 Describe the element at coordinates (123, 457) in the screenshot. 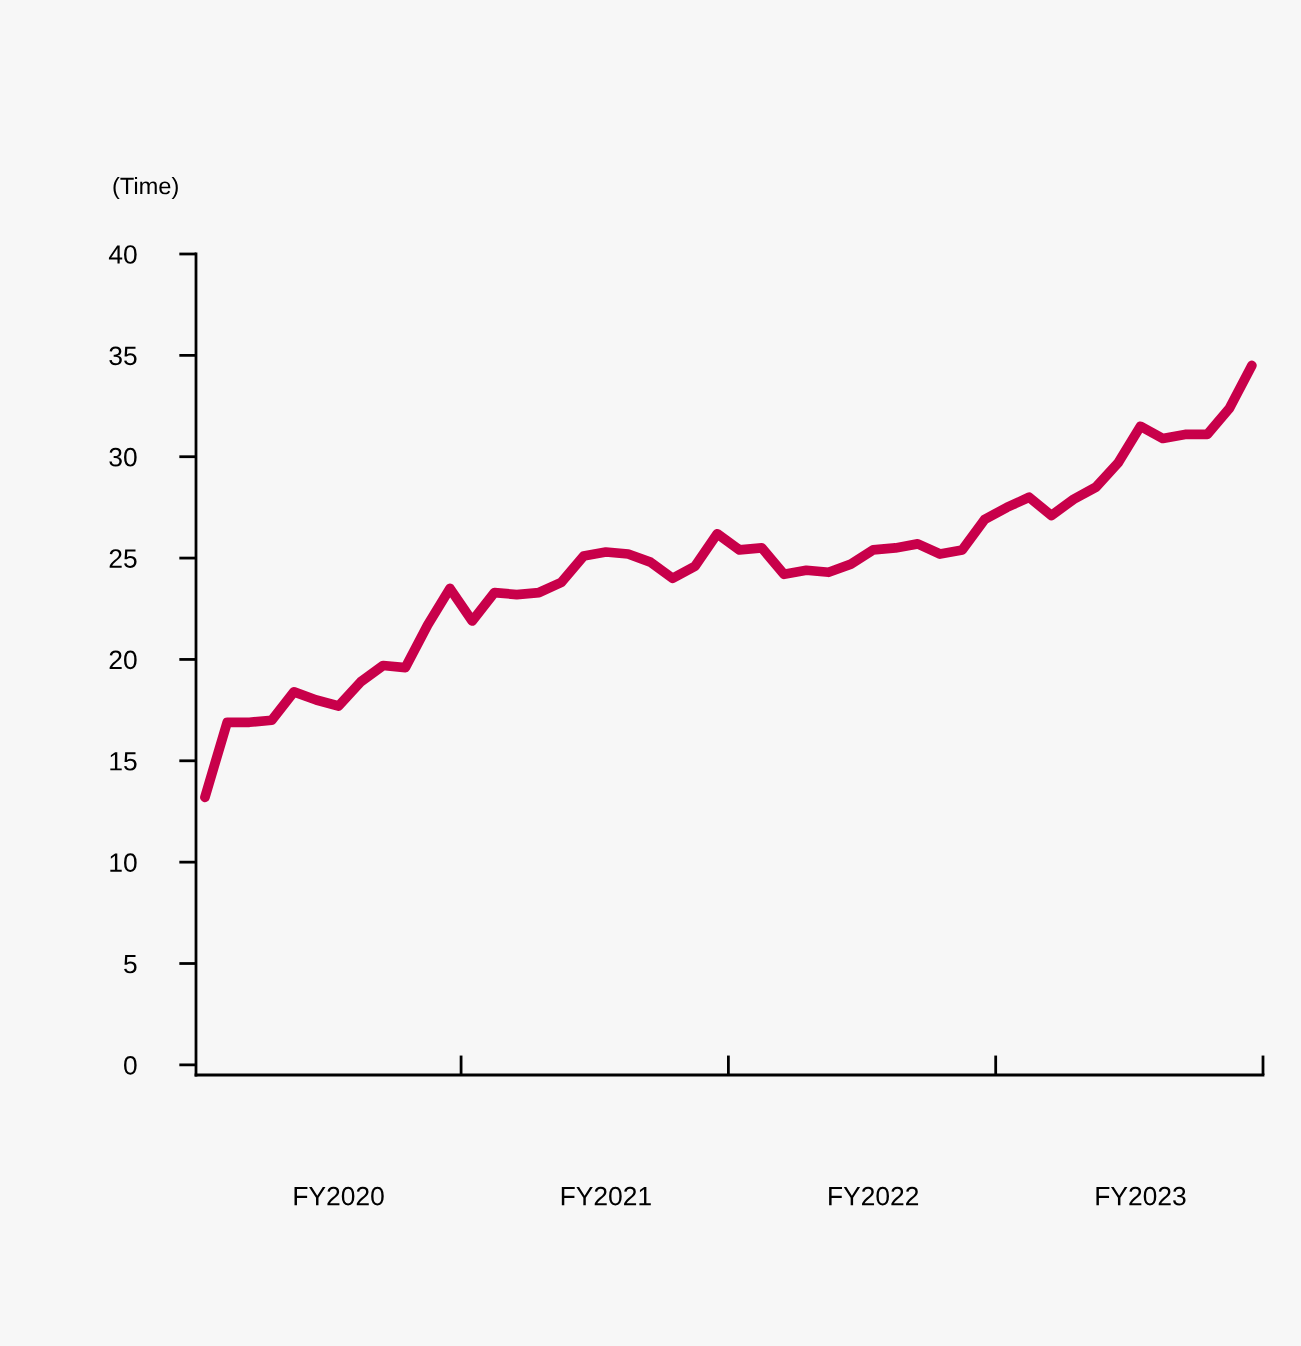

I see `y-tick-label: 30` at that location.